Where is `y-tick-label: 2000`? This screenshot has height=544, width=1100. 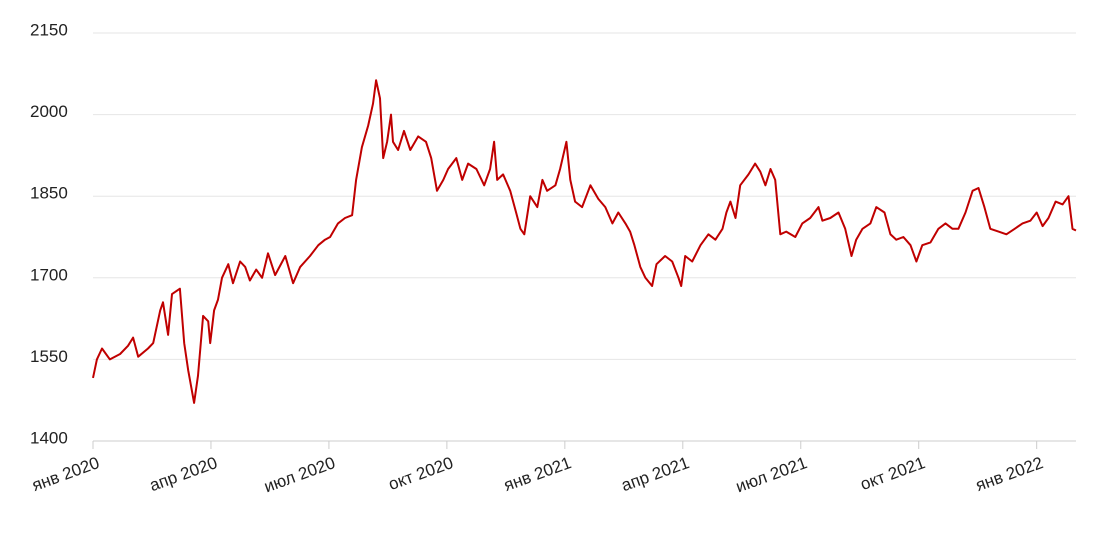 y-tick-label: 2000 is located at coordinates (49, 111).